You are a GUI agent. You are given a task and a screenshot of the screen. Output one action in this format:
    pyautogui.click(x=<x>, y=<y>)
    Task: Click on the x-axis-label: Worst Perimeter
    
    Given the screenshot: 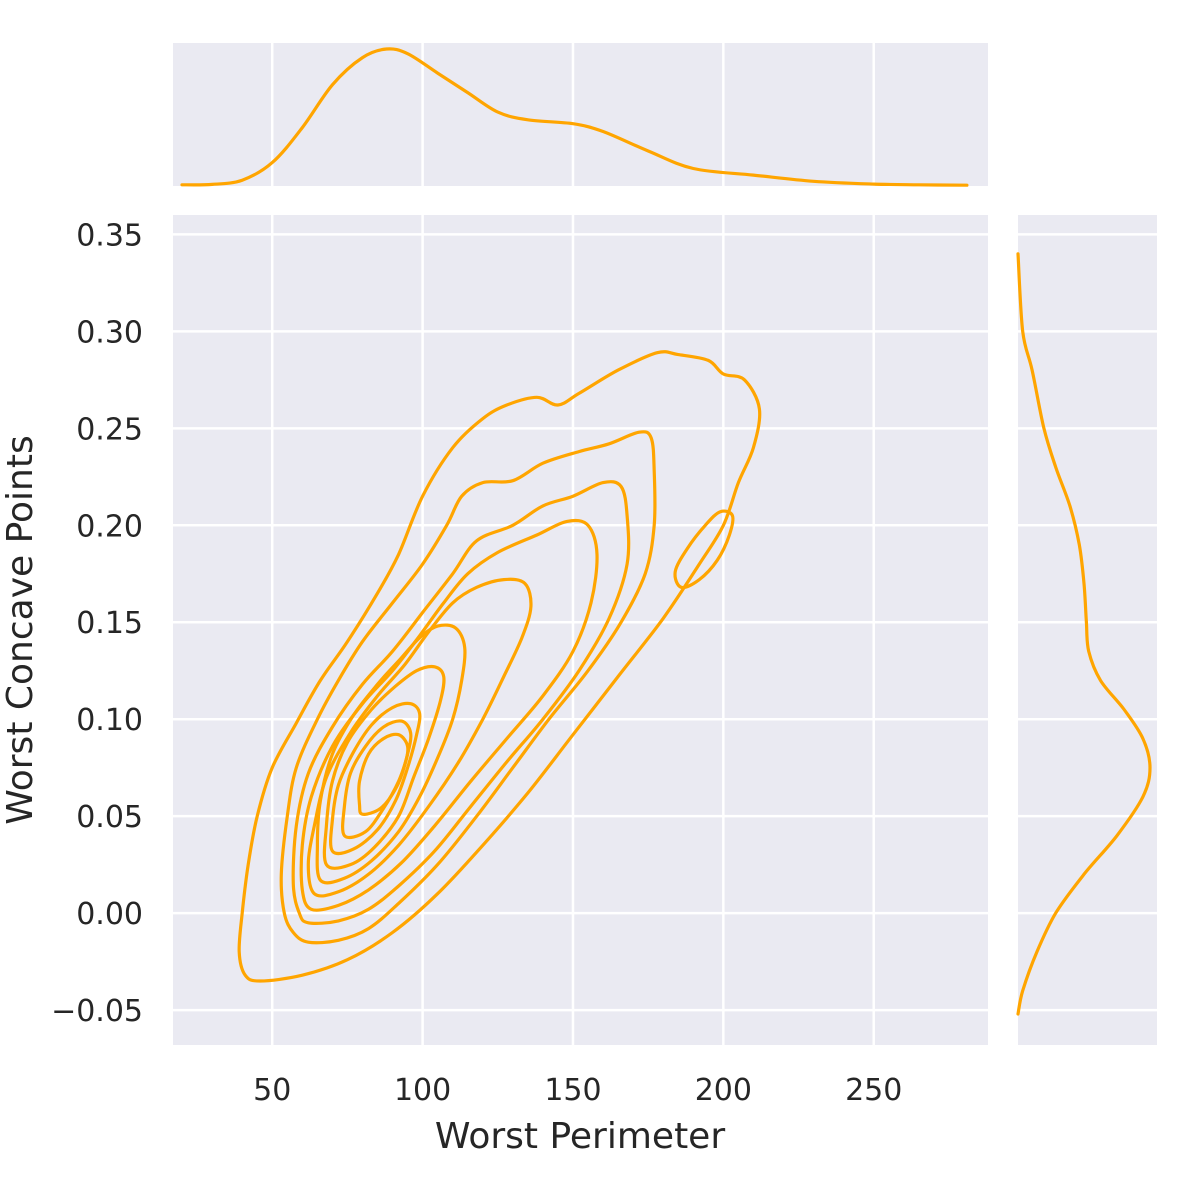 What is the action you would take?
    pyautogui.click(x=580, y=1136)
    